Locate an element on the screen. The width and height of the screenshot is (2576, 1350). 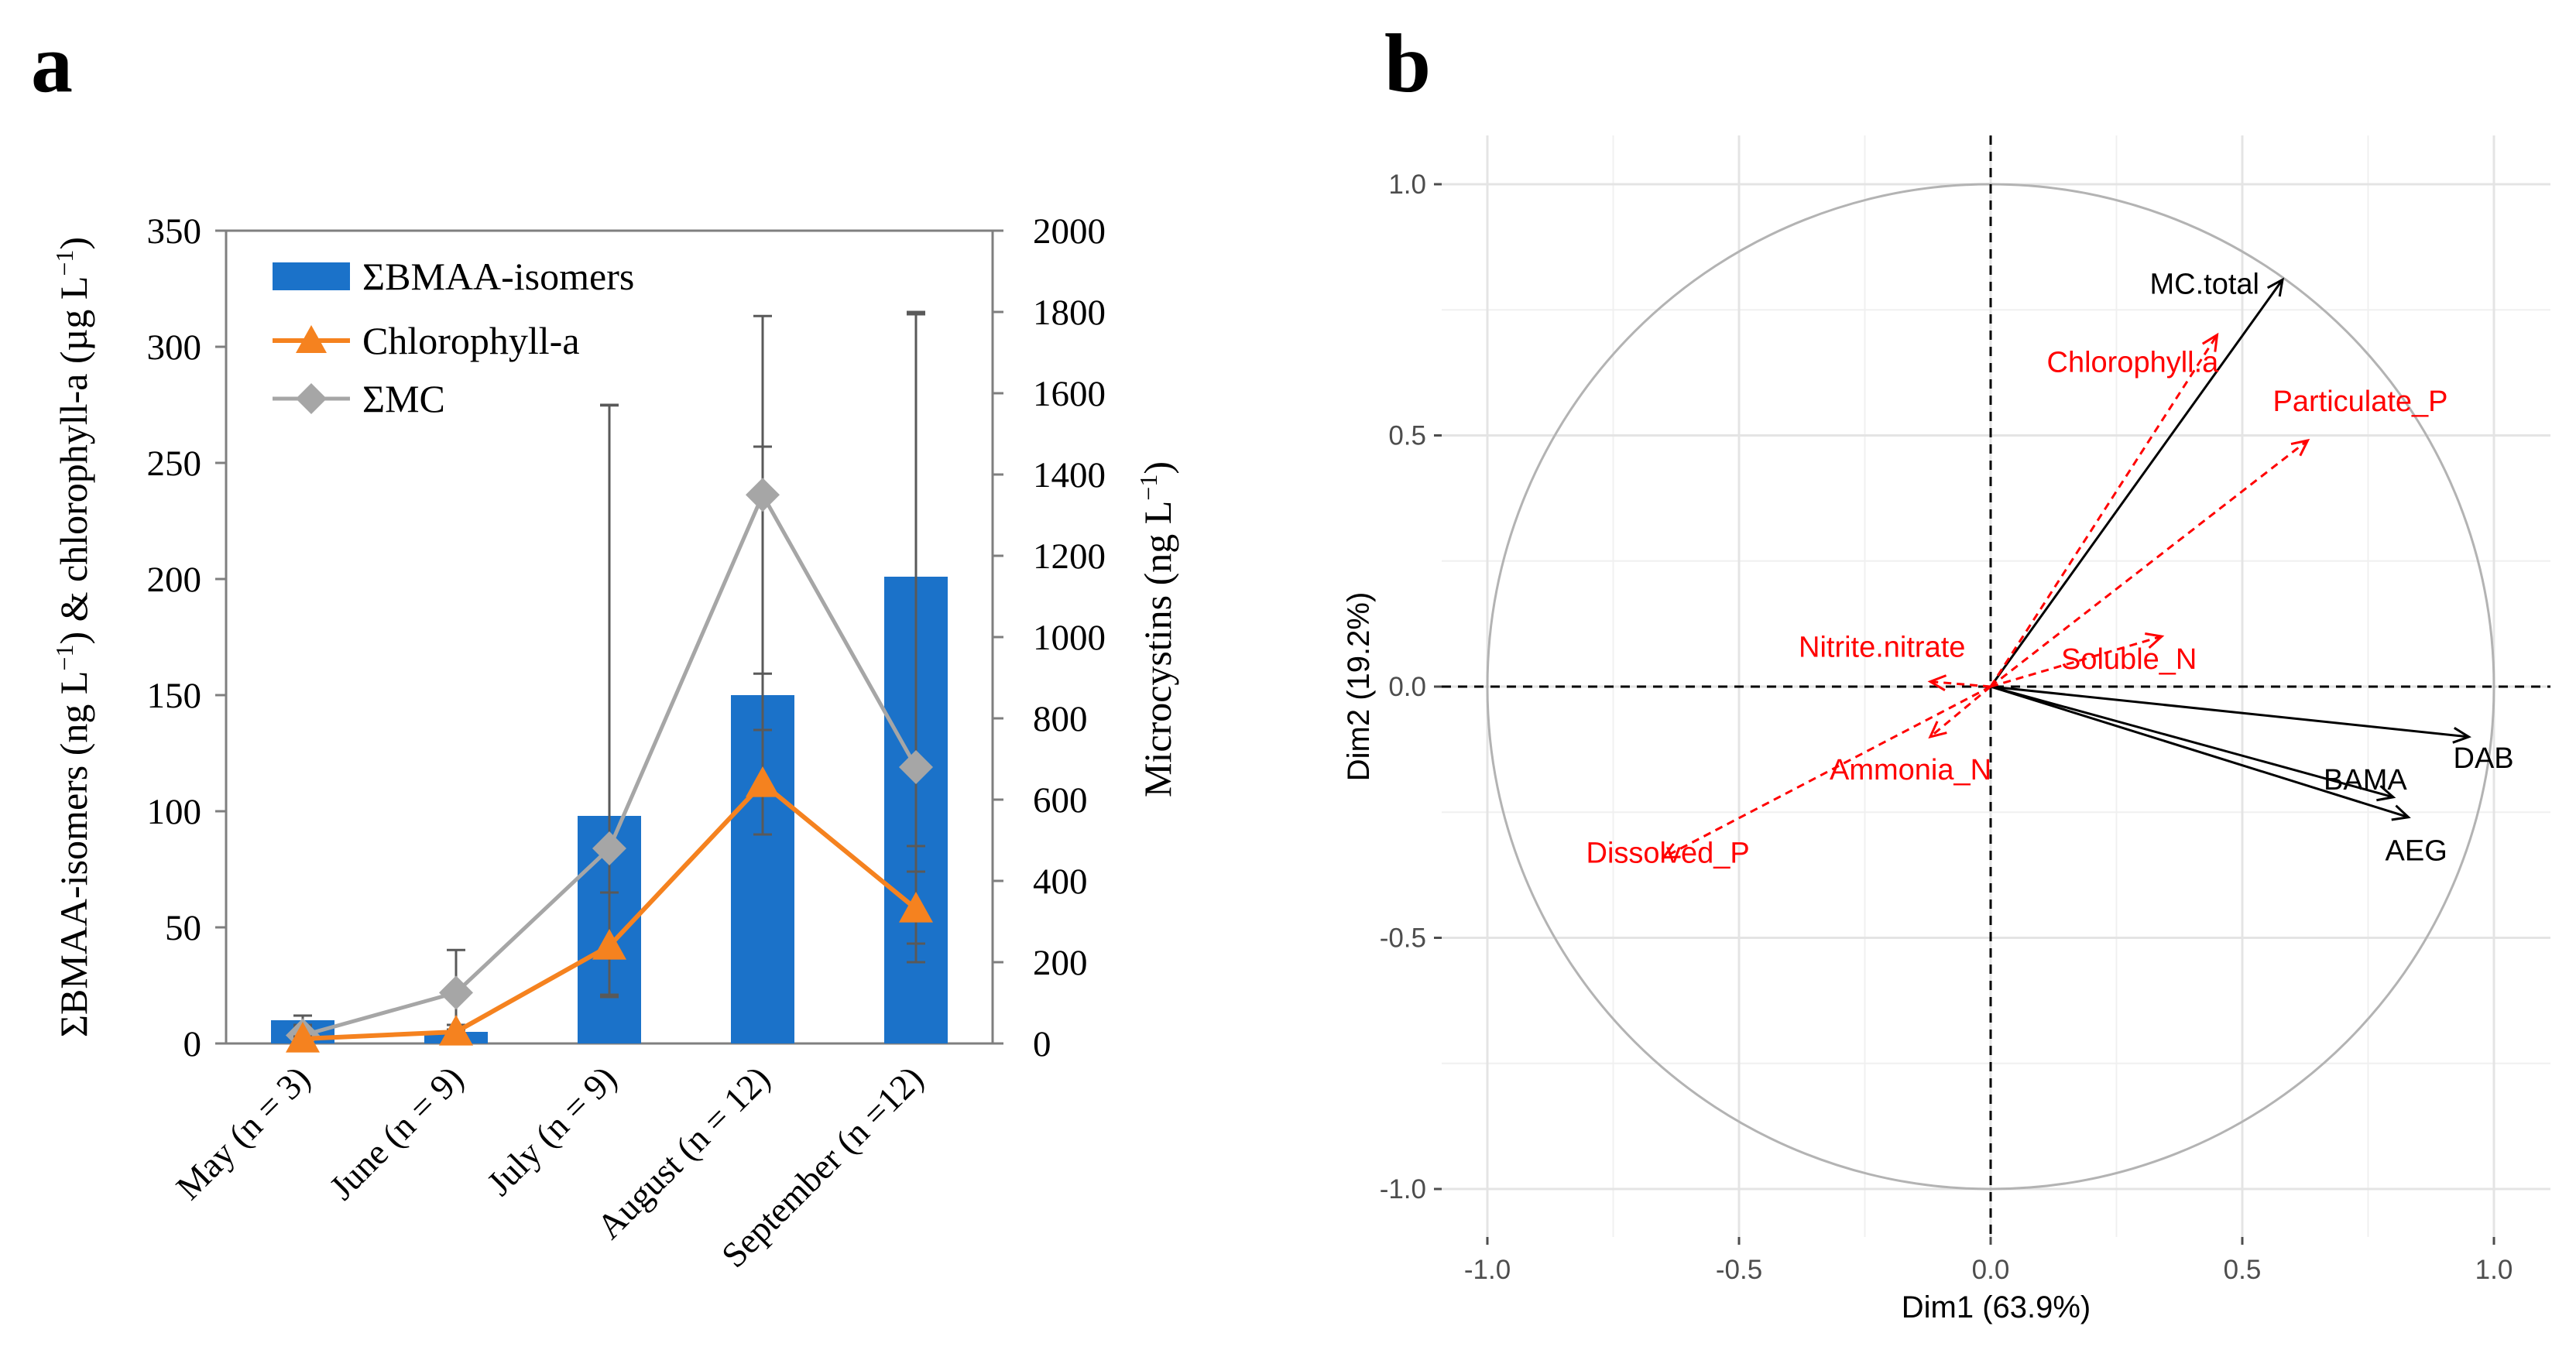
vector-mc-total-vector is located at coordinates (2136, 483).